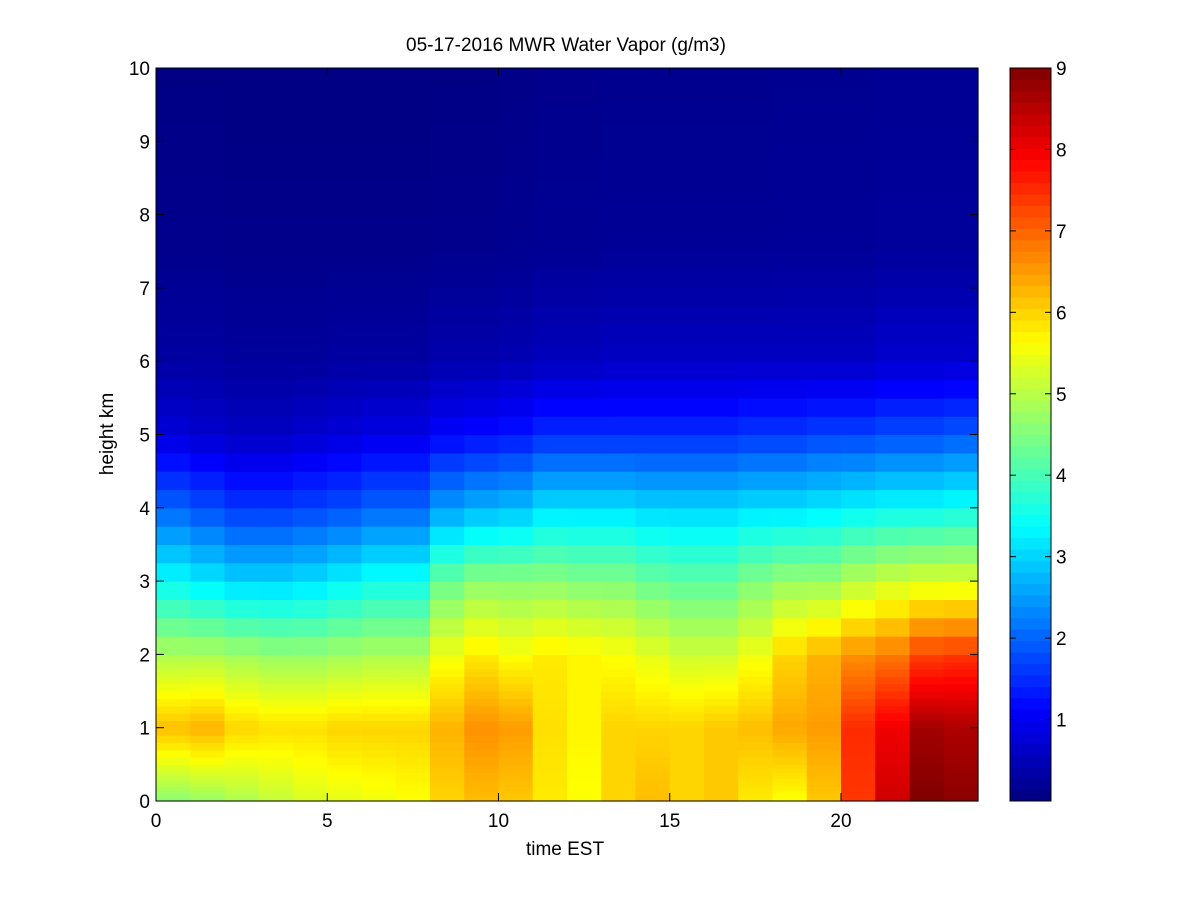  I want to click on colorbar-step, so click(1030, 360).